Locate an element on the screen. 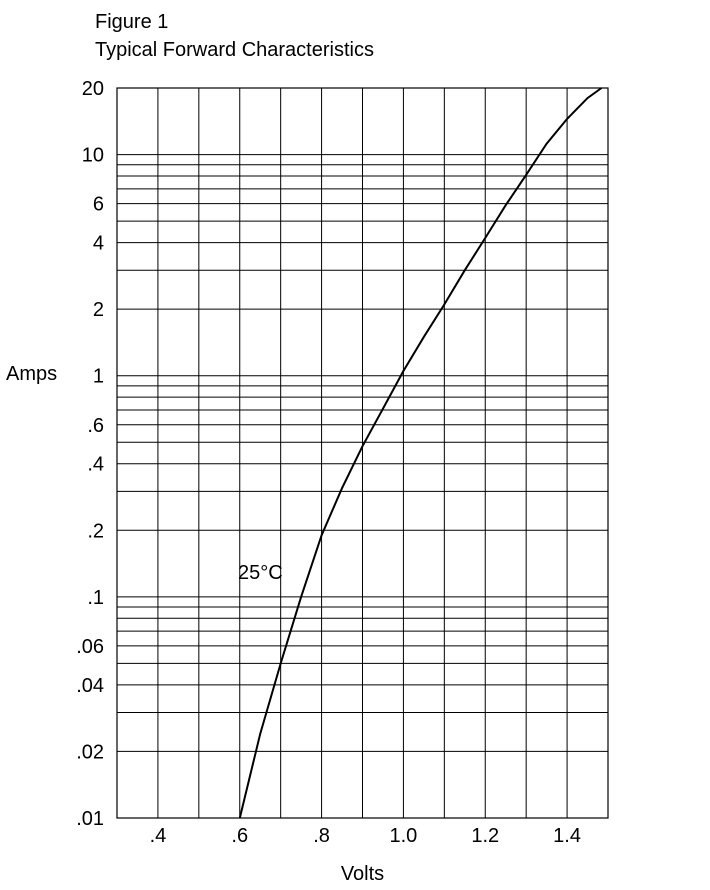 The image size is (710, 890). y-tick-labels: 20 10 6 4 2 1 .6 .4 .2 .1 .06 .04 .02 .01 is located at coordinates (90, 454).